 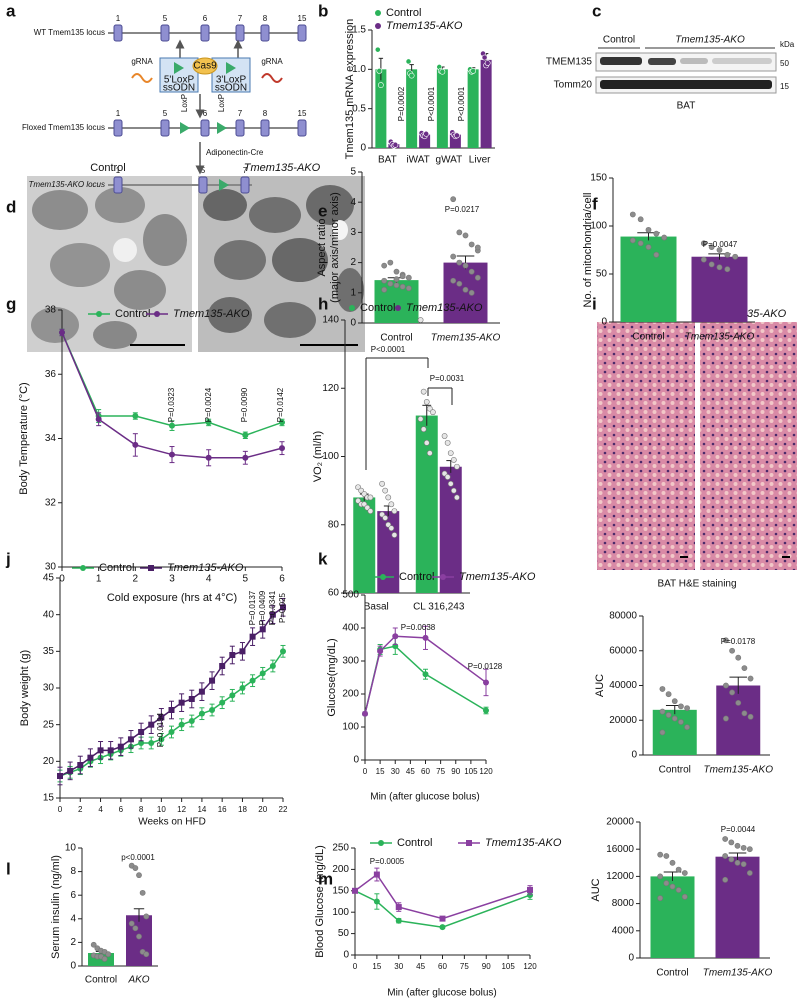 What do you see at coordinates (101, 980) in the screenshot?
I see `x-tick-label: Control` at bounding box center [101, 980].